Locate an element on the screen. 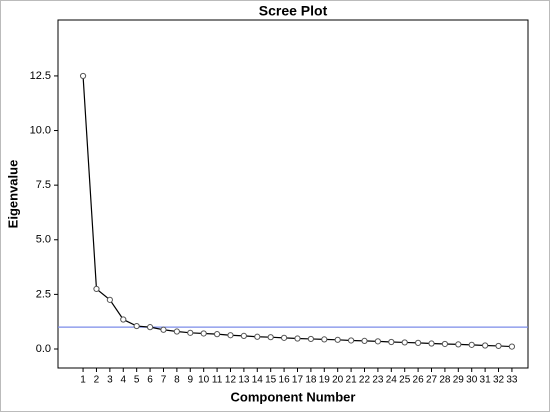 This screenshot has height=412, width=550. x-tick-label: 9 is located at coordinates (190, 380).